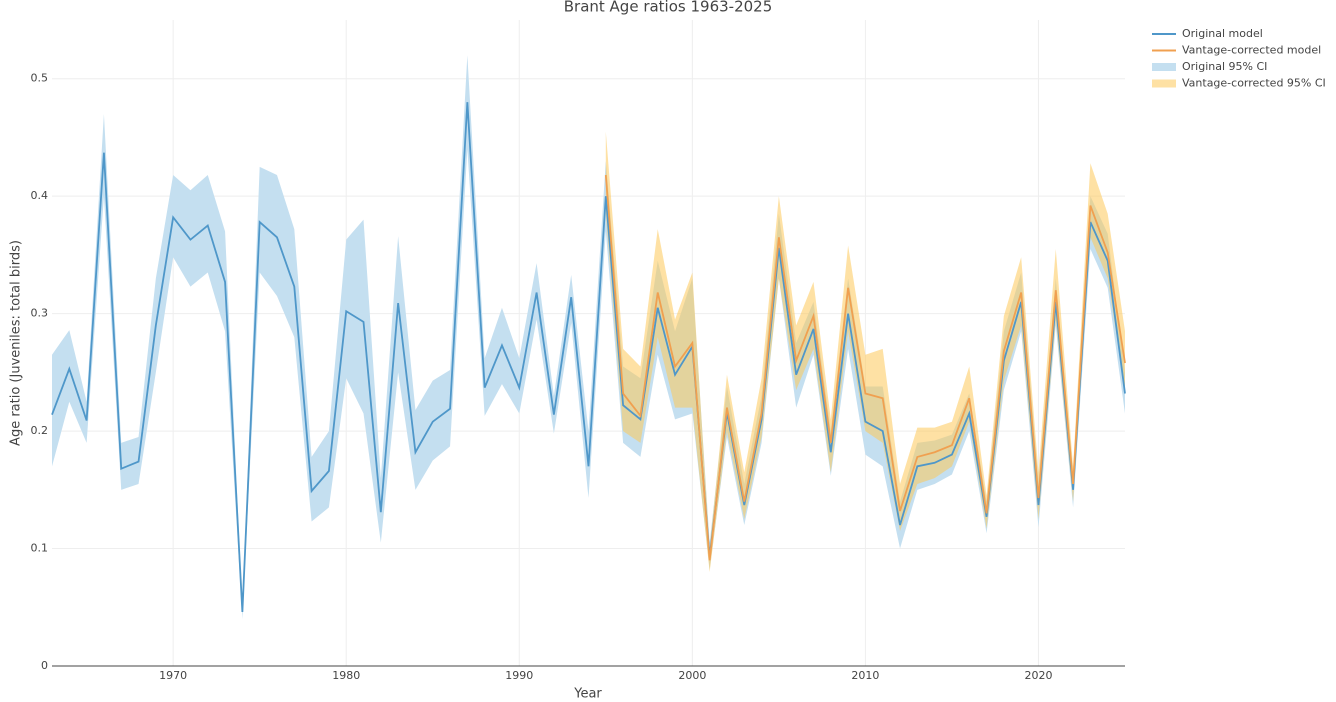 Image resolution: width=1336 pixels, height=702 pixels. I want to click on x-tick-label: 1980, so click(346, 675).